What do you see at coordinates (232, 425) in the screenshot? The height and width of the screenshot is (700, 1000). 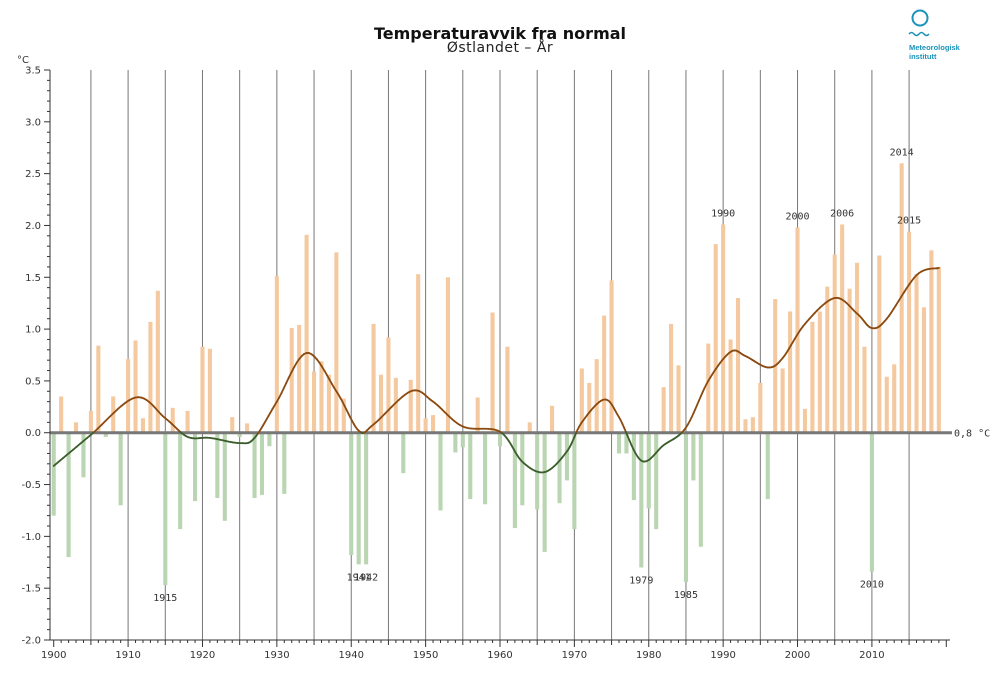 I see `bar-1924` at bounding box center [232, 425].